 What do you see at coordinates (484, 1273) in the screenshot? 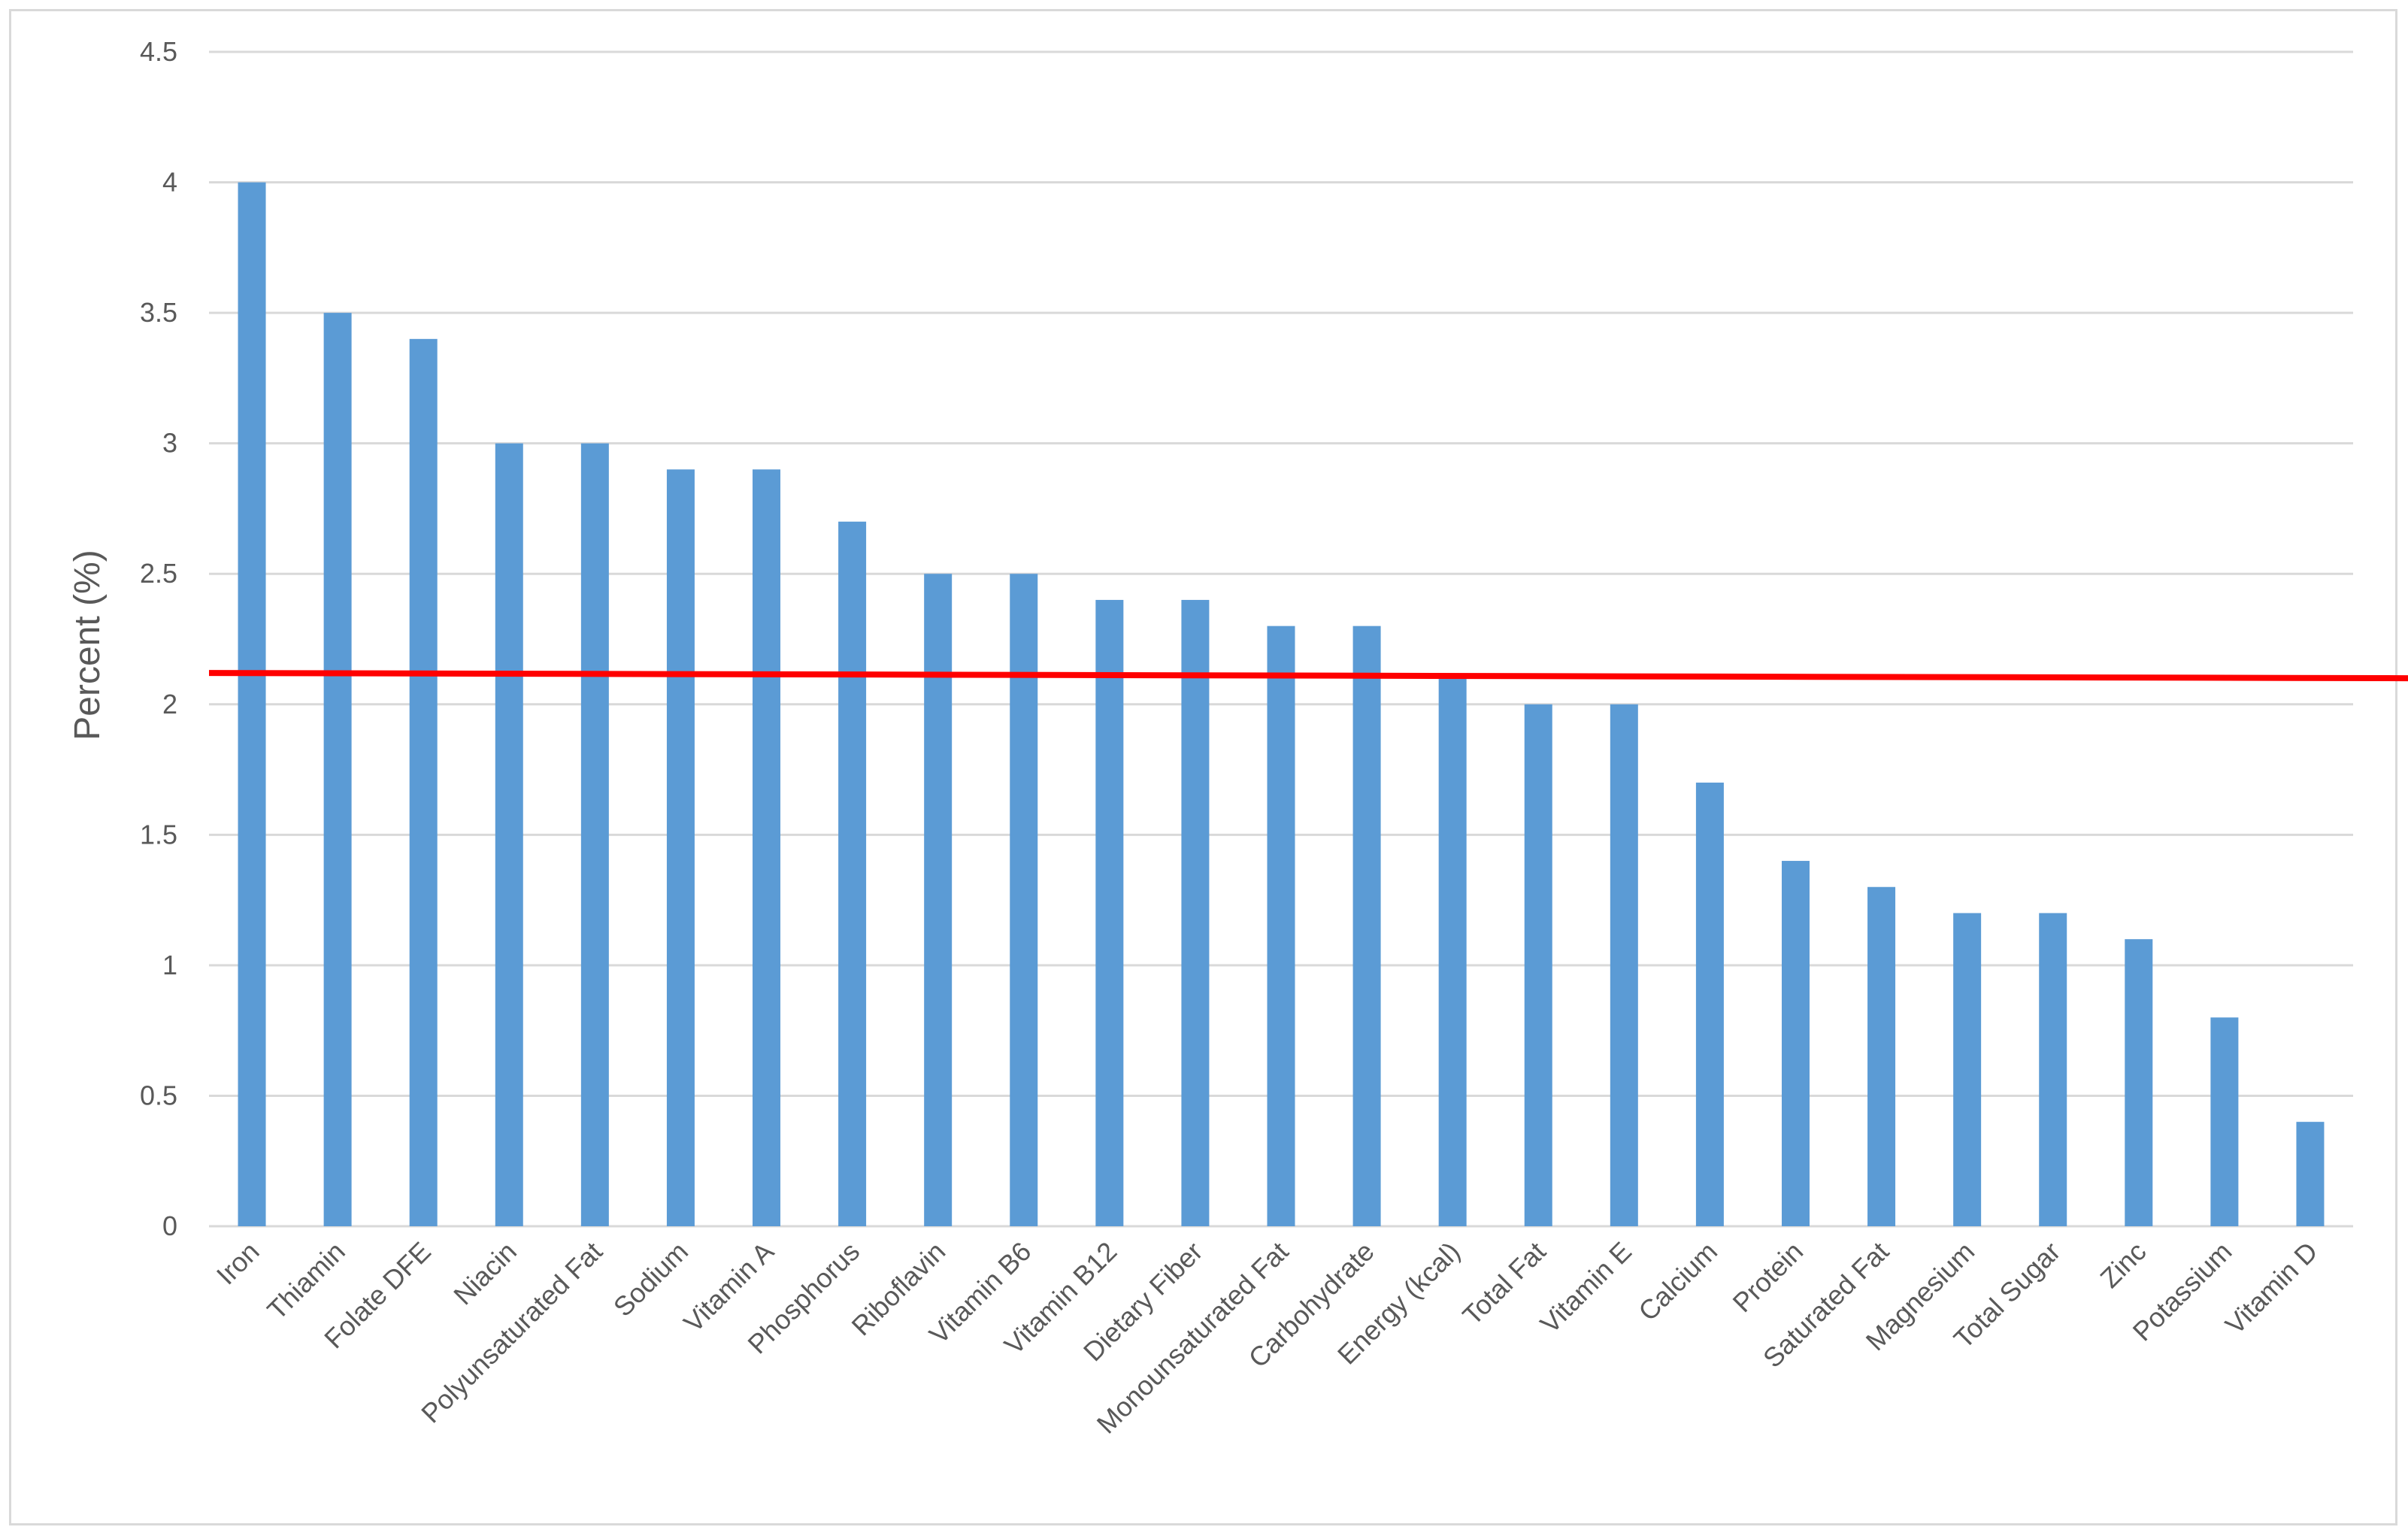
I see `x-category-label: Niacin` at bounding box center [484, 1273].